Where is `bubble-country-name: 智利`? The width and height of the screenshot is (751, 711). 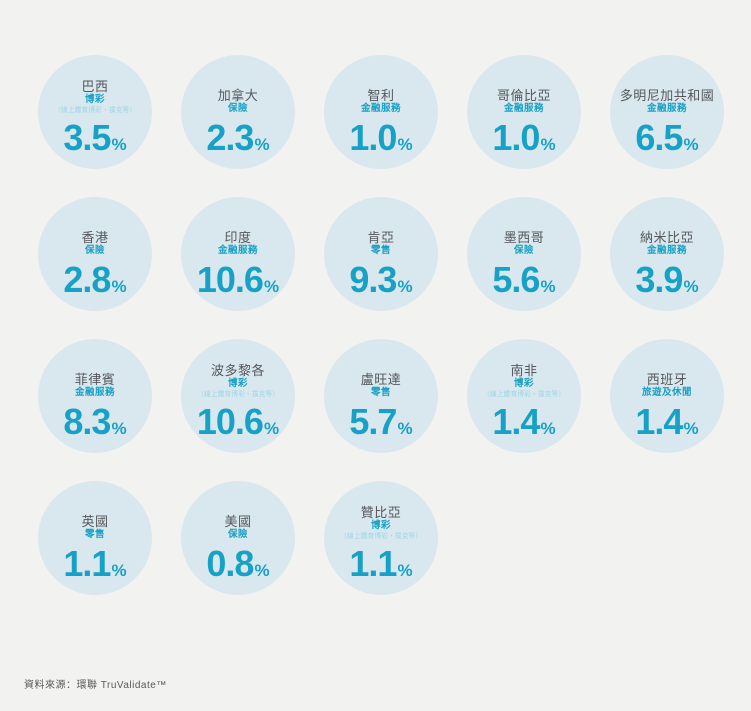
bubble-country-name: 智利 is located at coordinates (381, 95).